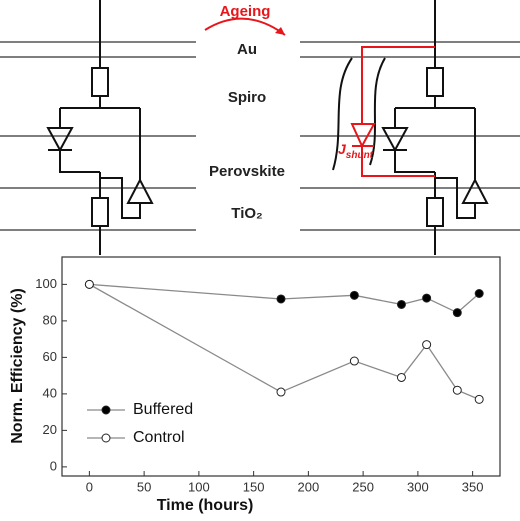 The height and width of the screenshot is (521, 520). What do you see at coordinates (309, 486) in the screenshot?
I see `x-tick-label: 200` at bounding box center [309, 486].